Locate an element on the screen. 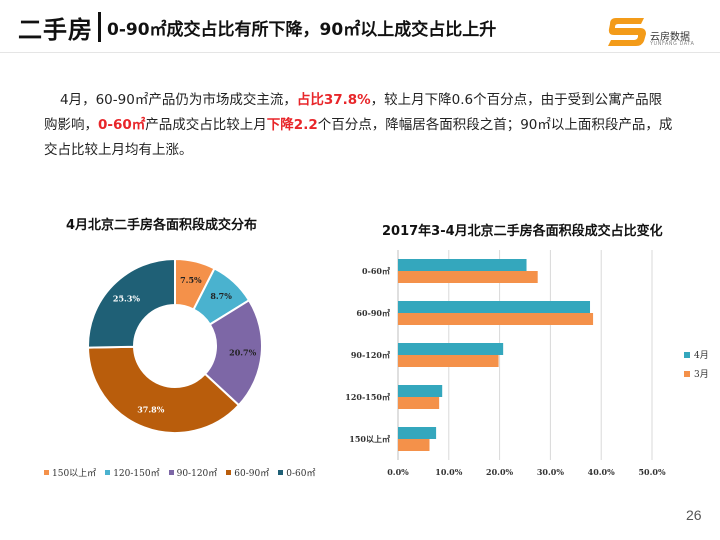 The height and width of the screenshot is (540, 720). donut-data-label: 37.8% is located at coordinates (150, 410).